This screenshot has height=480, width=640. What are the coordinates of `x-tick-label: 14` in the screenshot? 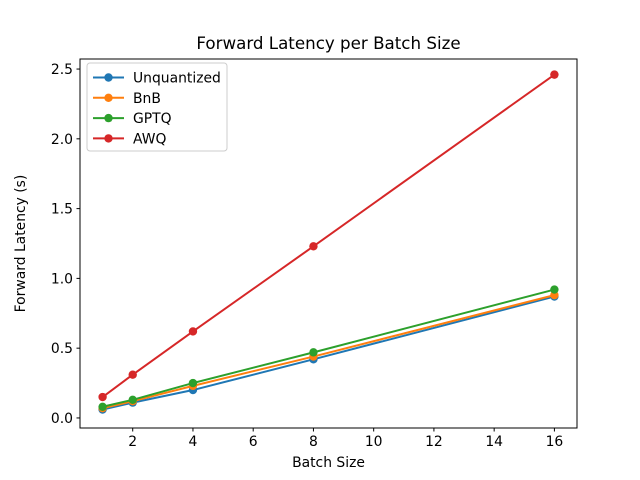 It's located at (494, 442).